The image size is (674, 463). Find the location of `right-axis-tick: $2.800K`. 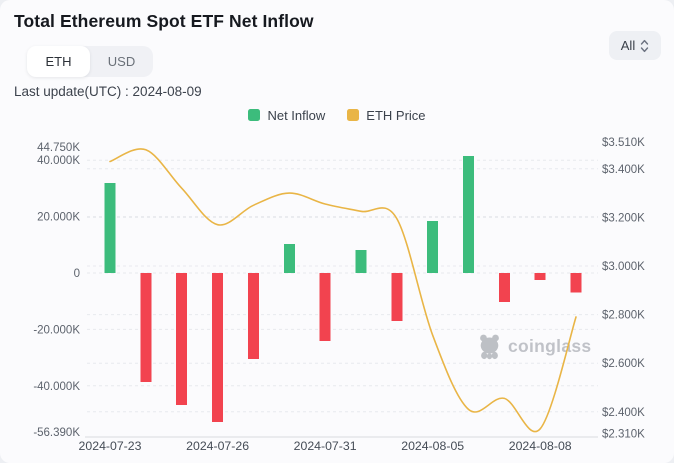

right-axis-tick: $2.800K is located at coordinates (623, 316).